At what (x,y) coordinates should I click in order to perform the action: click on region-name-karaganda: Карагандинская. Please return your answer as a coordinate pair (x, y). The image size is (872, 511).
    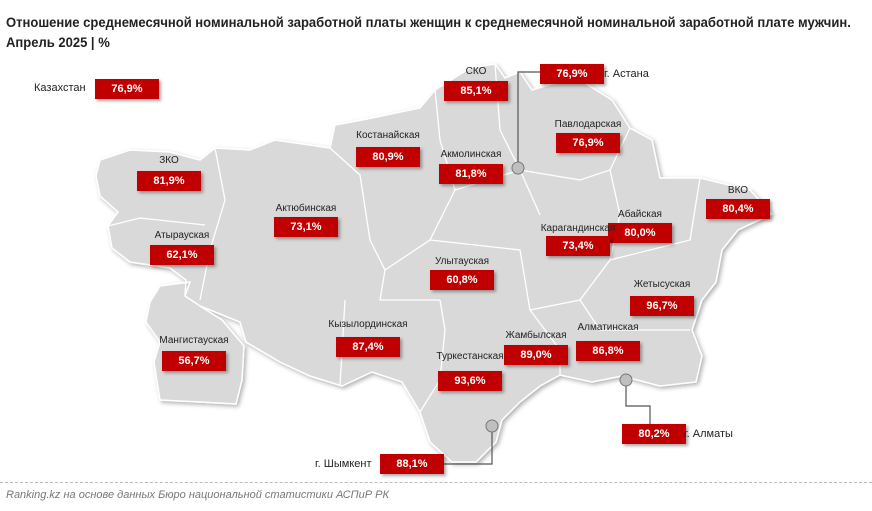
    Looking at the image, I should click on (578, 228).